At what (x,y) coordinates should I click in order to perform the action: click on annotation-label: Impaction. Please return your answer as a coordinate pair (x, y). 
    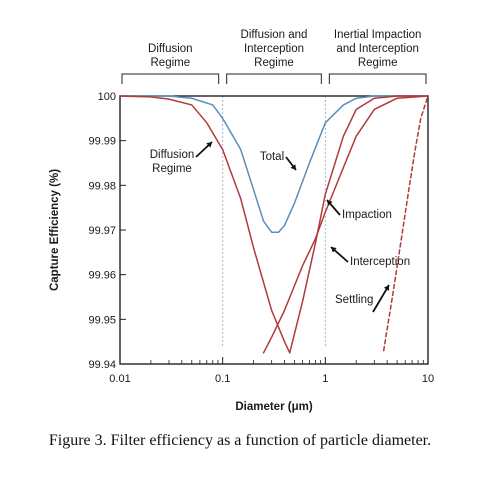
    Looking at the image, I should click on (367, 215).